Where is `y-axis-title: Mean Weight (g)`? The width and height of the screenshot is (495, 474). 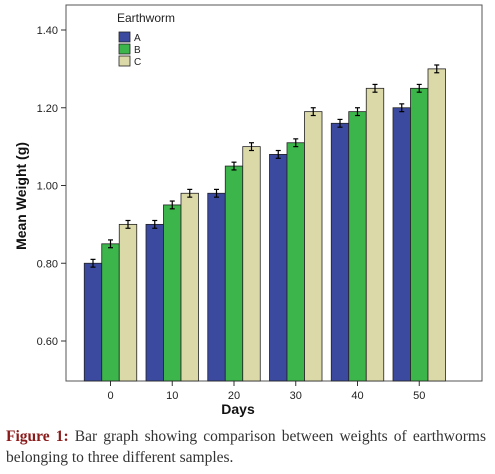
y-axis-title: Mean Weight (g) is located at coordinates (21, 196).